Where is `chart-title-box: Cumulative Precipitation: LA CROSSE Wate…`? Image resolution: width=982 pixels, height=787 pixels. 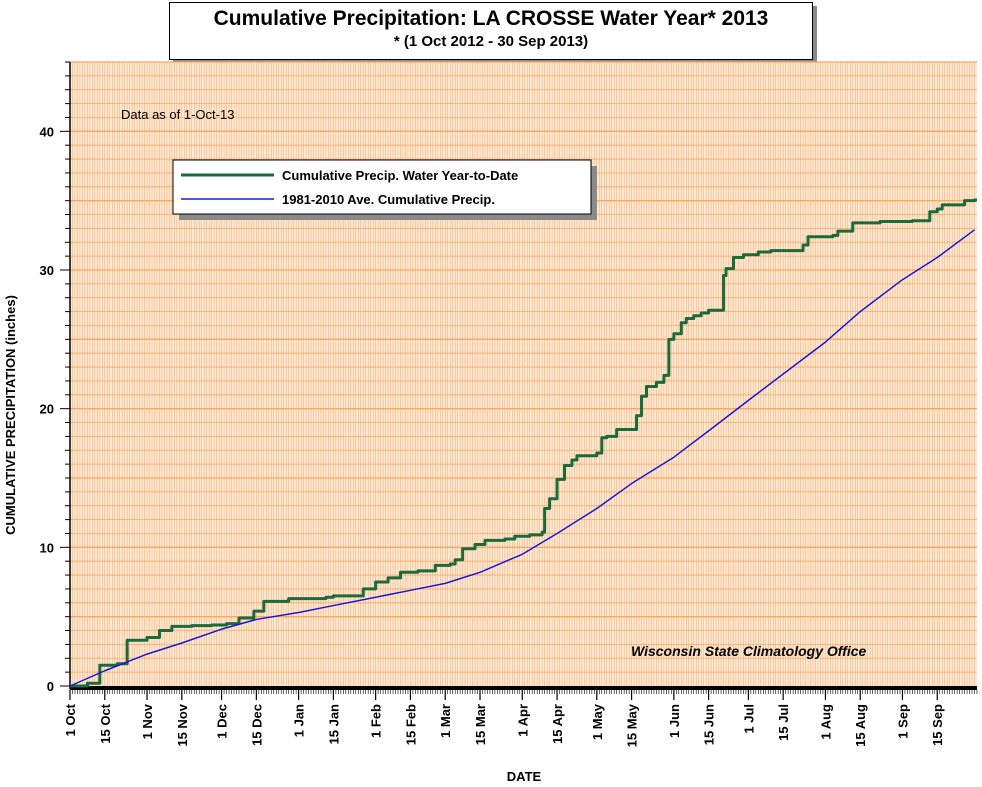 chart-title-box: Cumulative Precipitation: LA CROSSE Wate… is located at coordinates (491, 31).